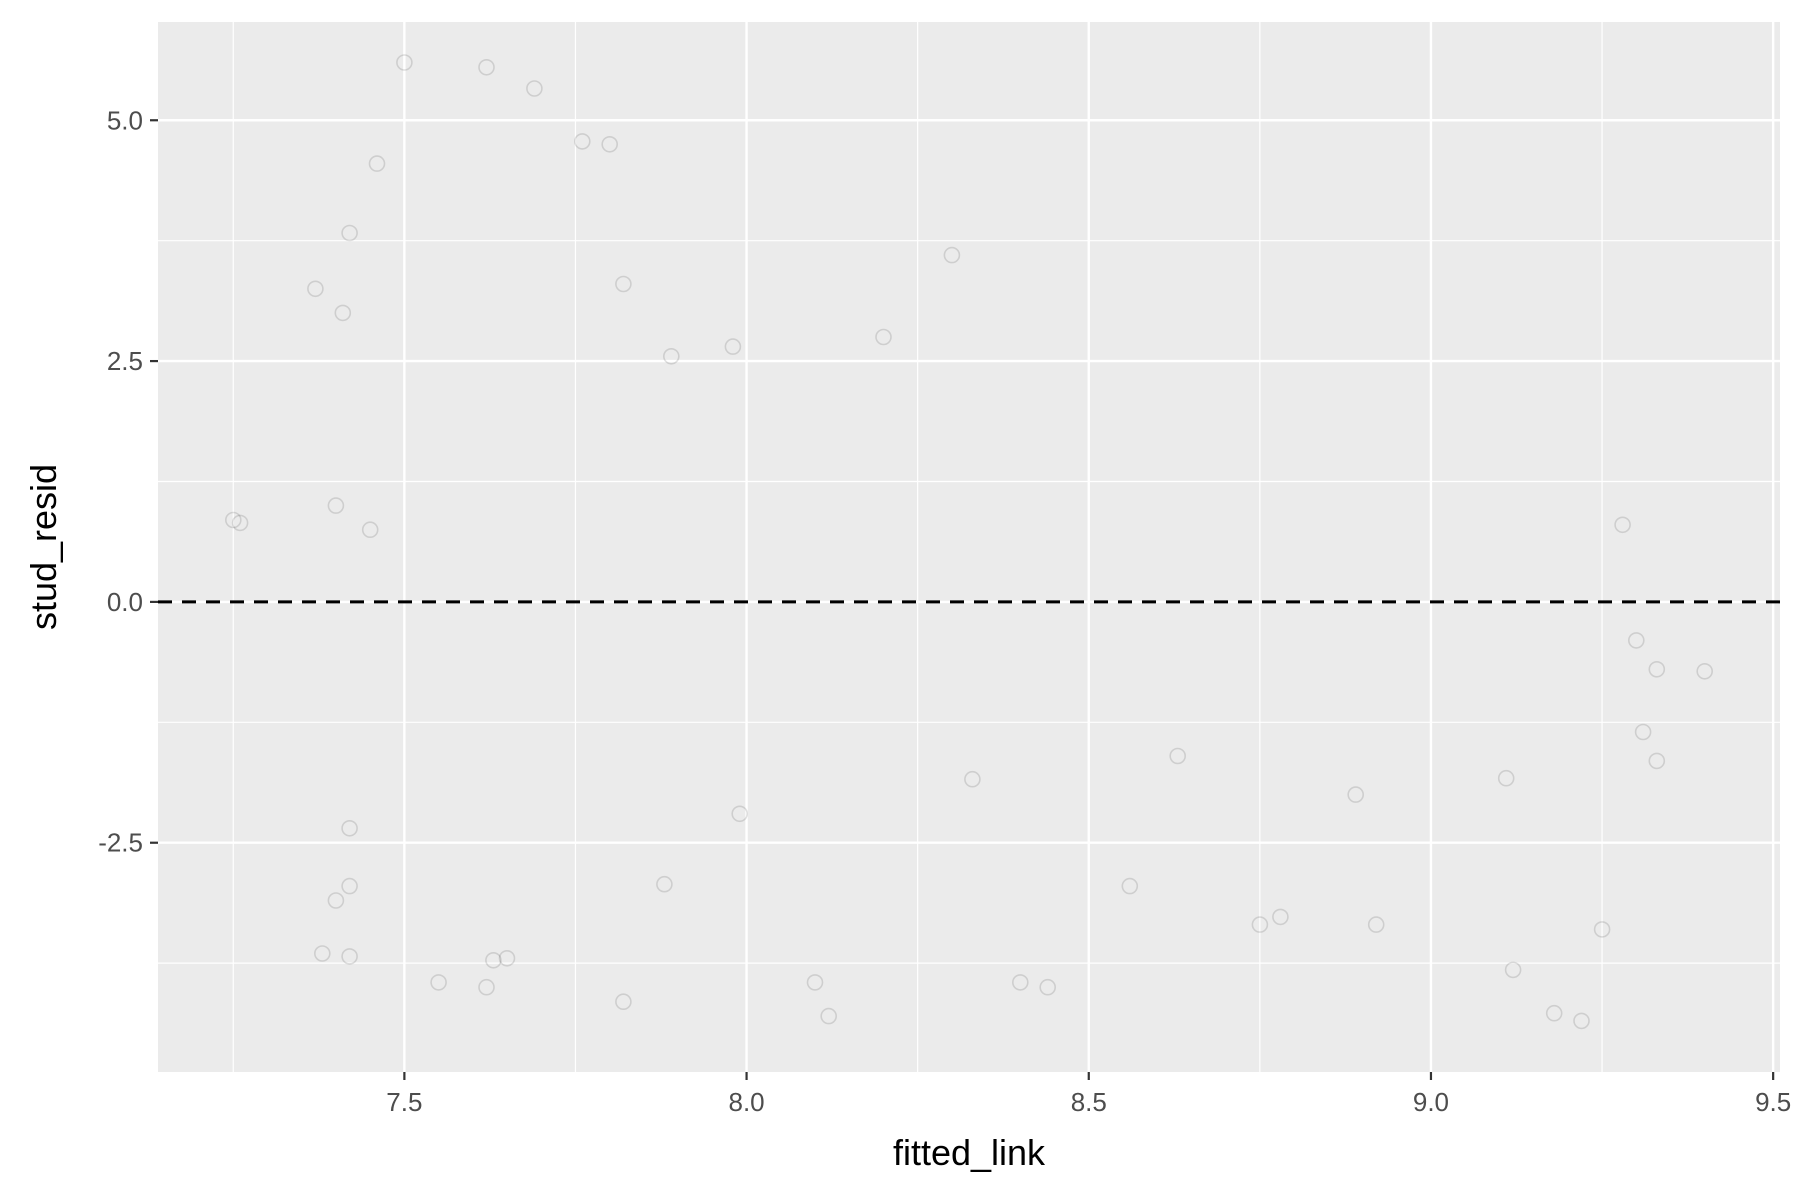 The image size is (1800, 1200). What do you see at coordinates (120, 843) in the screenshot?
I see `y-tick-label: -2.5` at bounding box center [120, 843].